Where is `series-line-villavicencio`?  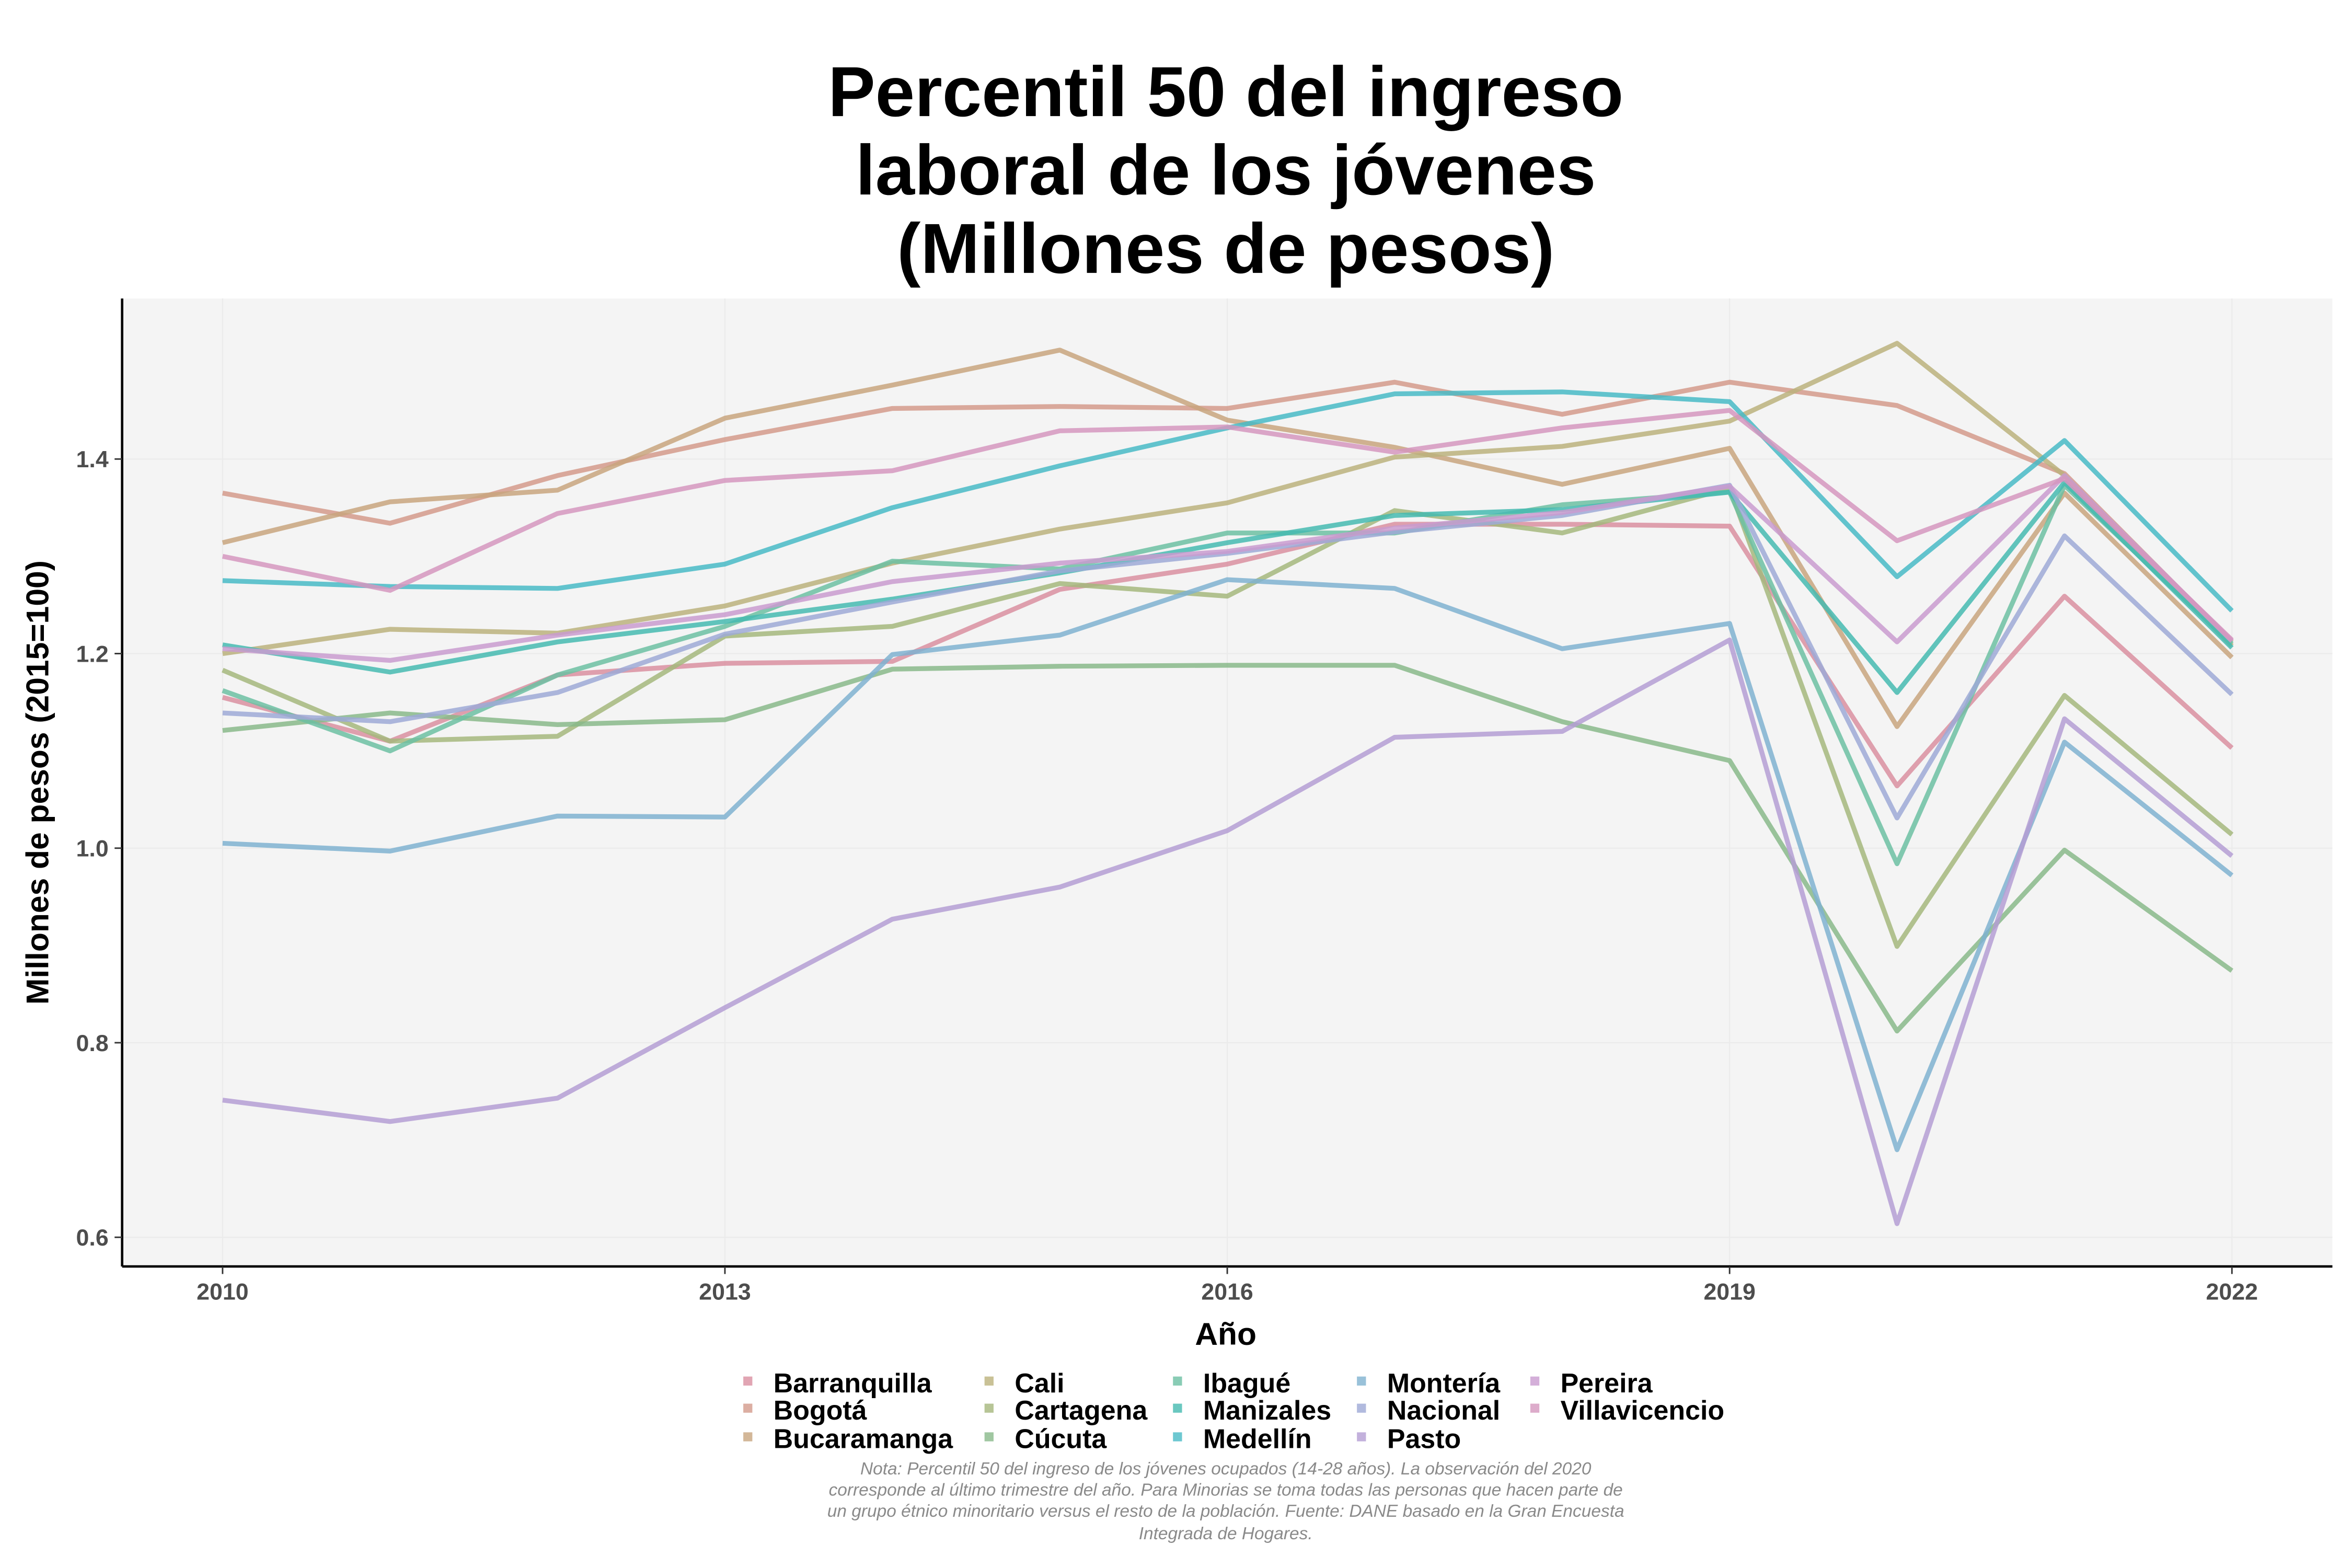 series-line-villavicencio is located at coordinates (1228, 525).